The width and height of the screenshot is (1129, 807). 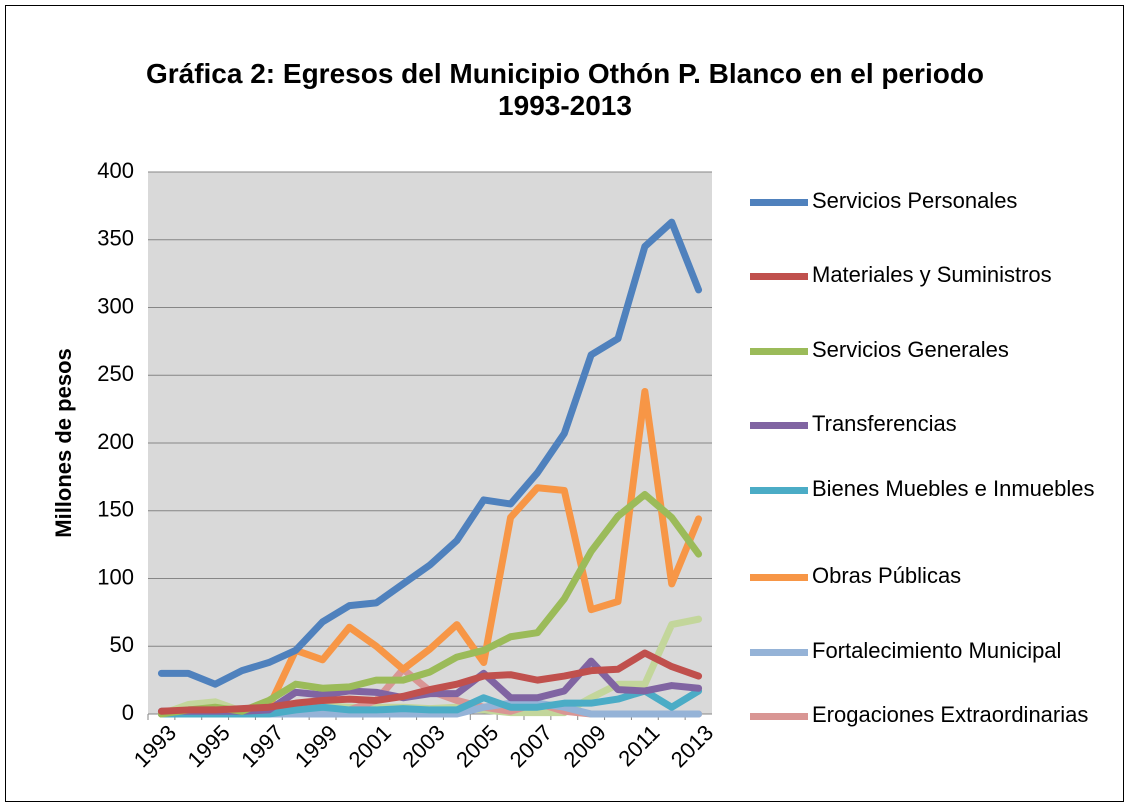 I want to click on legend-label: Materiales y Suministros, so click(x=932, y=274).